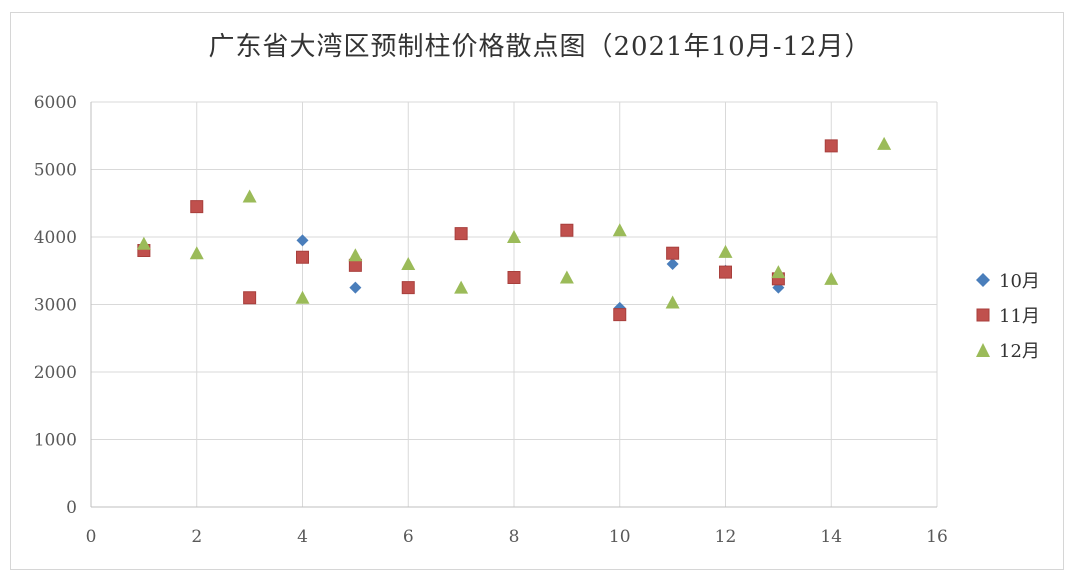 The image size is (1080, 583). I want to click on triangle-marker-icon, so click(983, 349).